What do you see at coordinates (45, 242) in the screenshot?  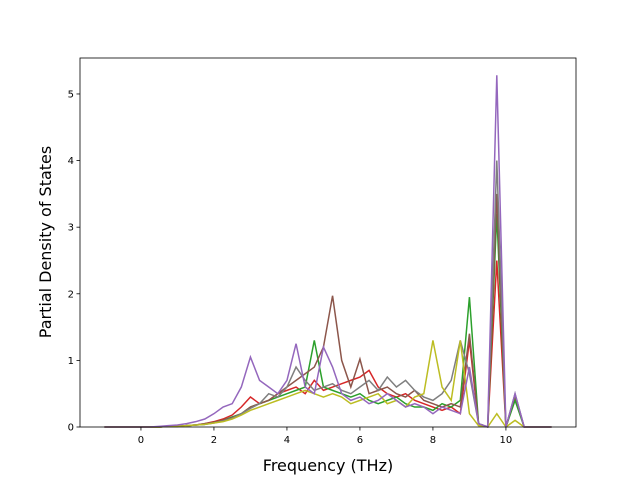 I see `y-axis-label: Partial Density of States` at bounding box center [45, 242].